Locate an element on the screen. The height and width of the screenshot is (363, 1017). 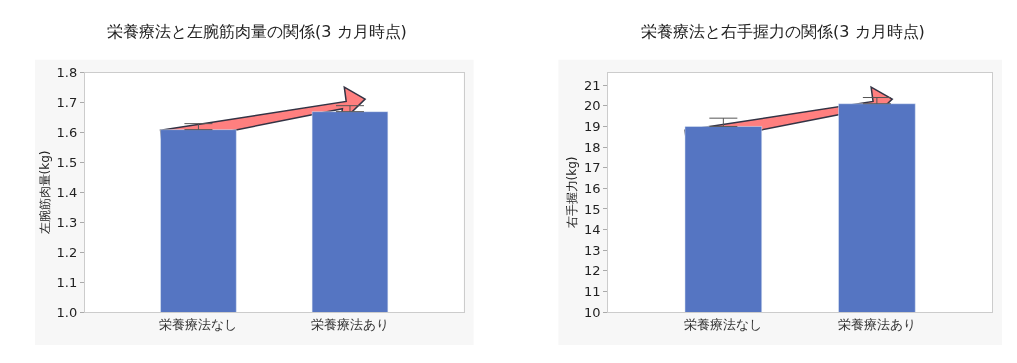
y-tick-label: 1.4 is located at coordinates (67, 193).